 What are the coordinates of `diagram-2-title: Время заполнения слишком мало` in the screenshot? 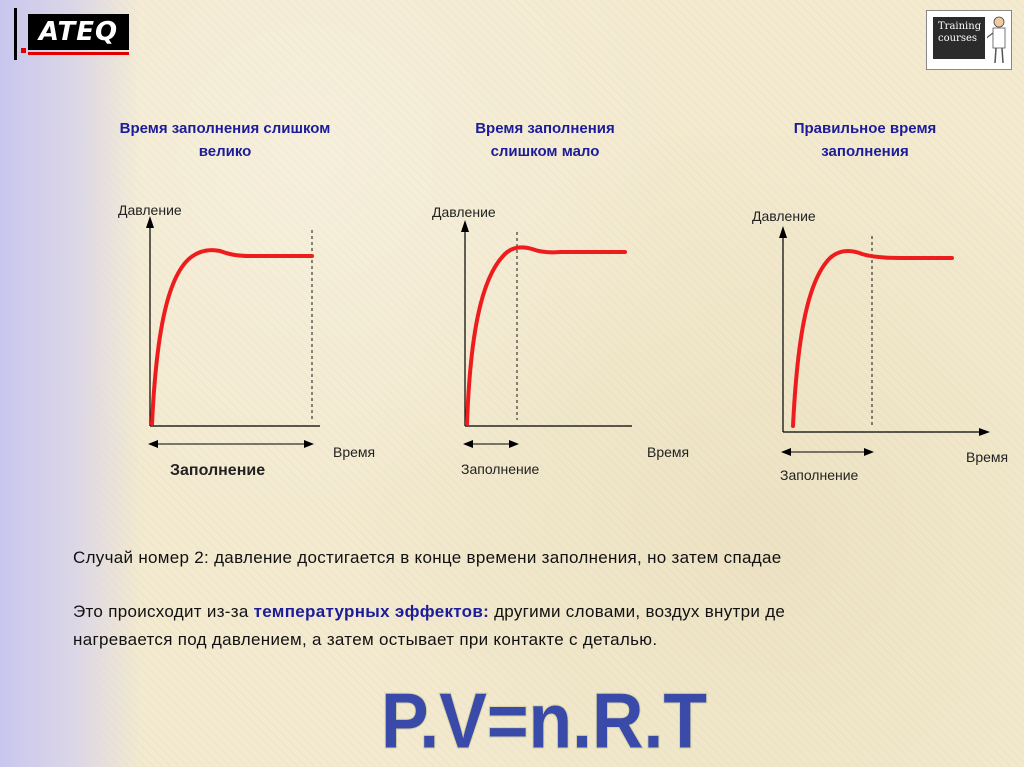 It's located at (545, 140).